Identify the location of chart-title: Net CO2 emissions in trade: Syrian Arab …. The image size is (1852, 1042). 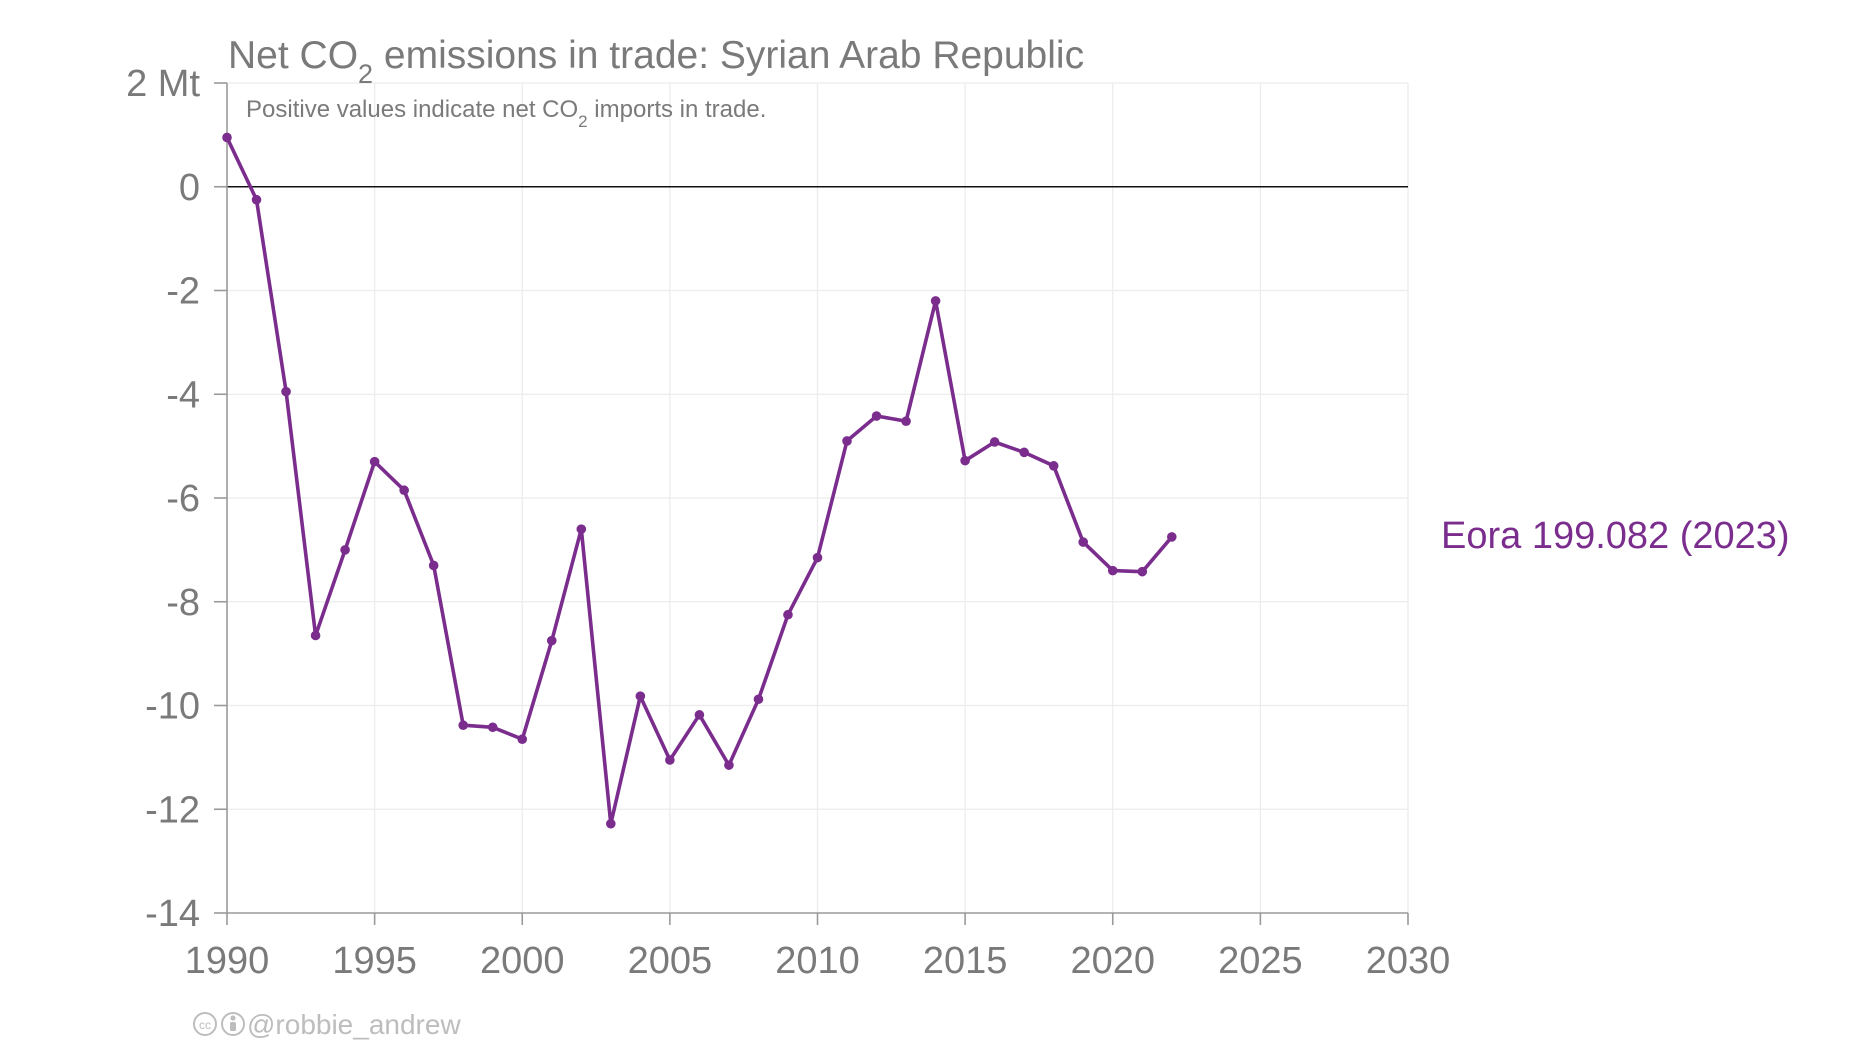
(656, 61).